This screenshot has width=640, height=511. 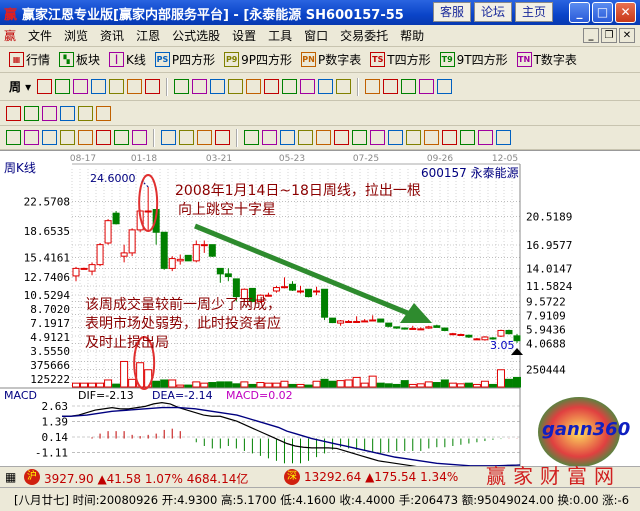 I want to click on candle-type-icon, so click(x=117, y=86).